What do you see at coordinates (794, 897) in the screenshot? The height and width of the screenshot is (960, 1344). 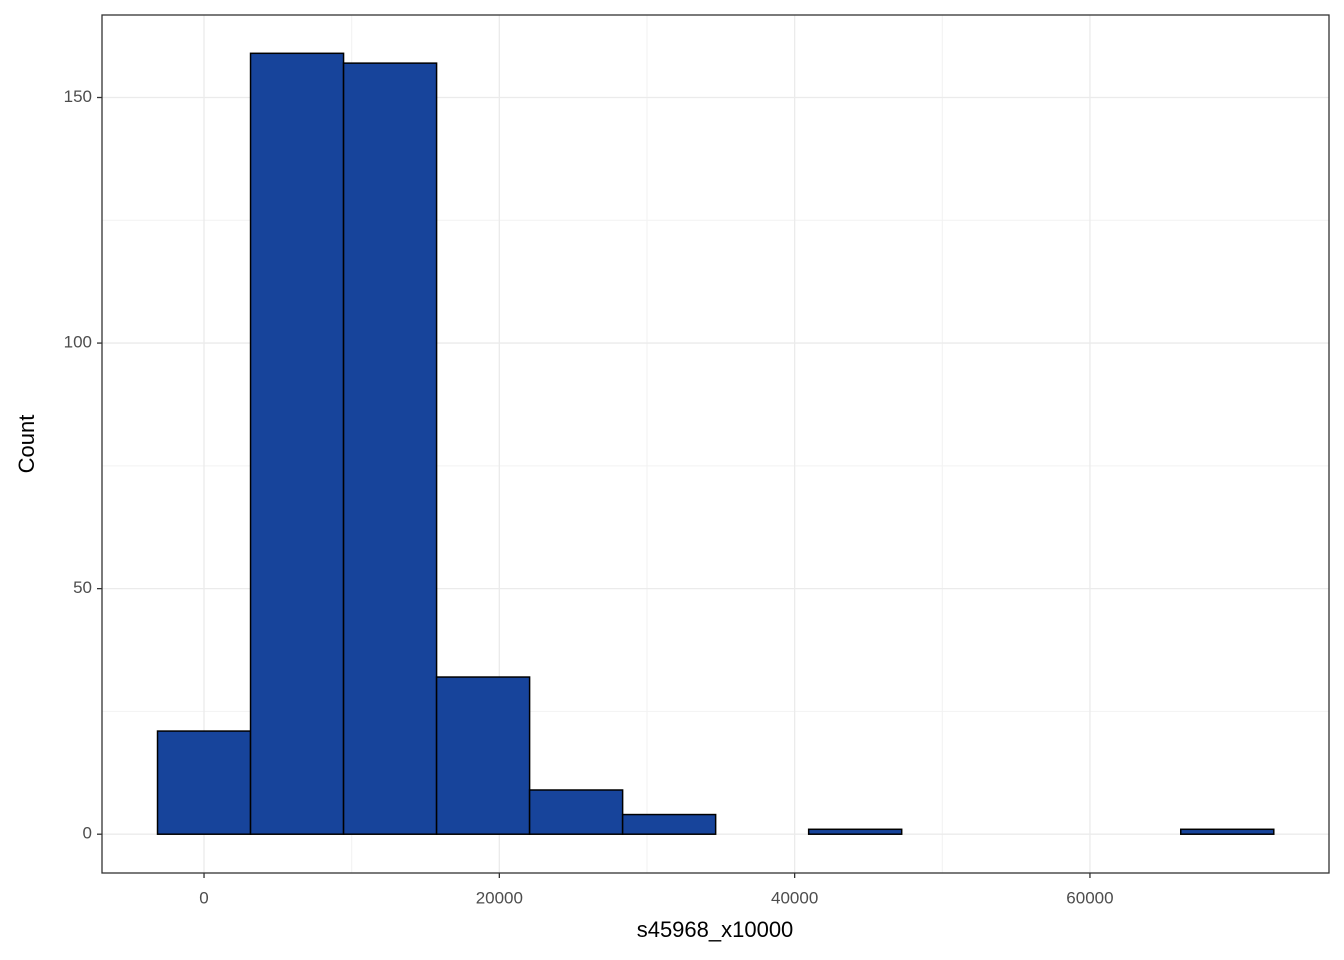 I see `x-tick-label: 40000` at bounding box center [794, 897].